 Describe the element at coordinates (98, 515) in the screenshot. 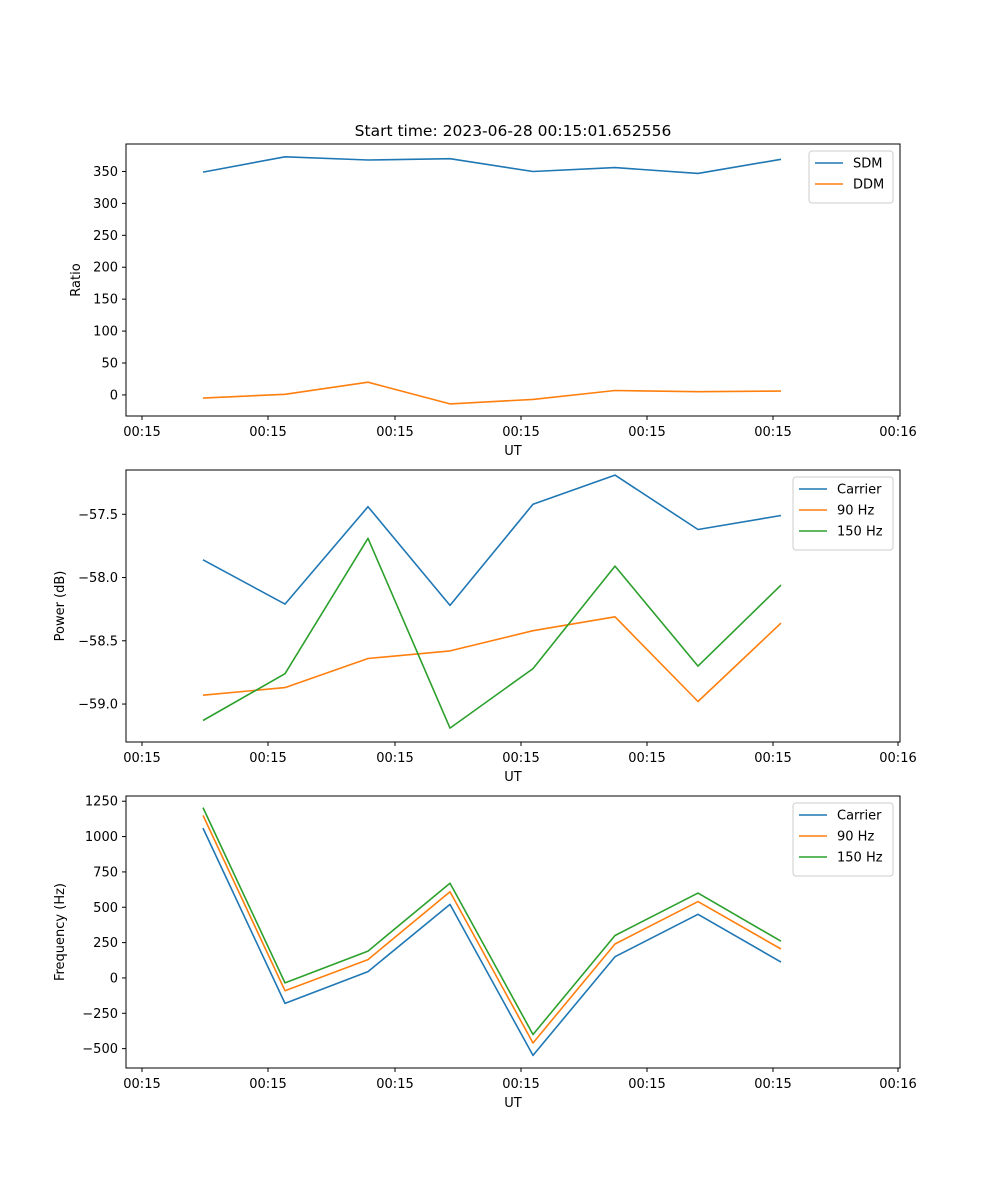

I see `y-tick-label: −57.5` at that location.